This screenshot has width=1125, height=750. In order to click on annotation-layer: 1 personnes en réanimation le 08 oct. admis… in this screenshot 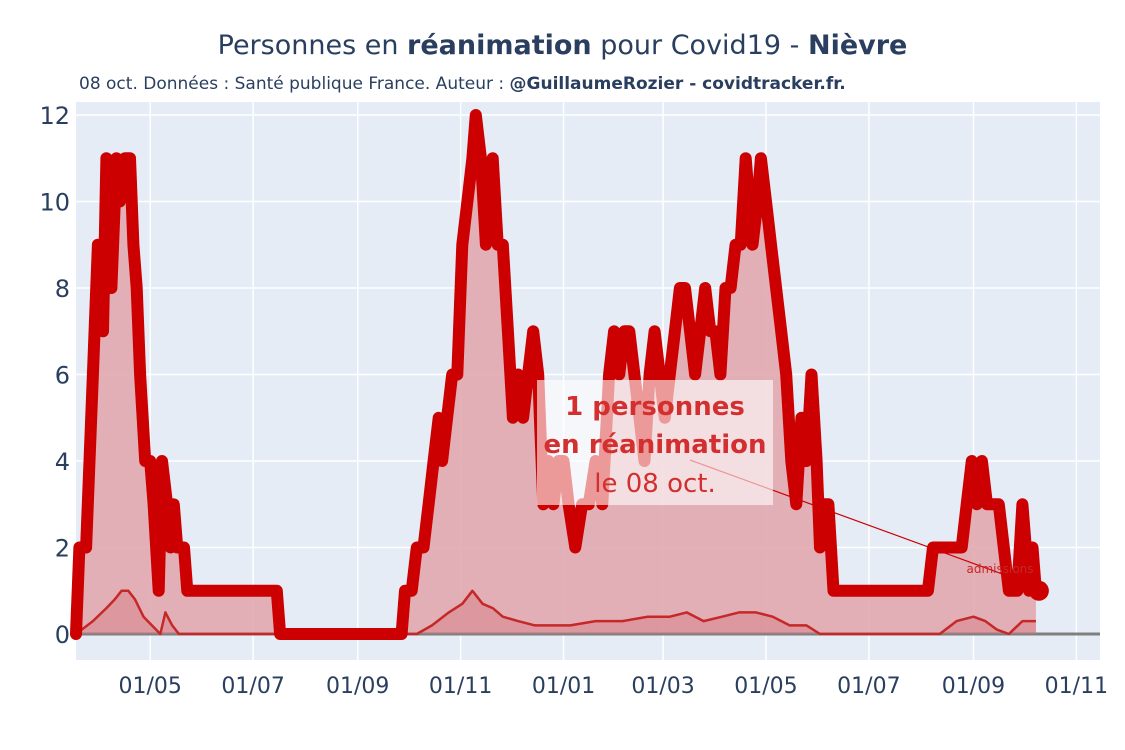, I will do `click(785, 483)`.